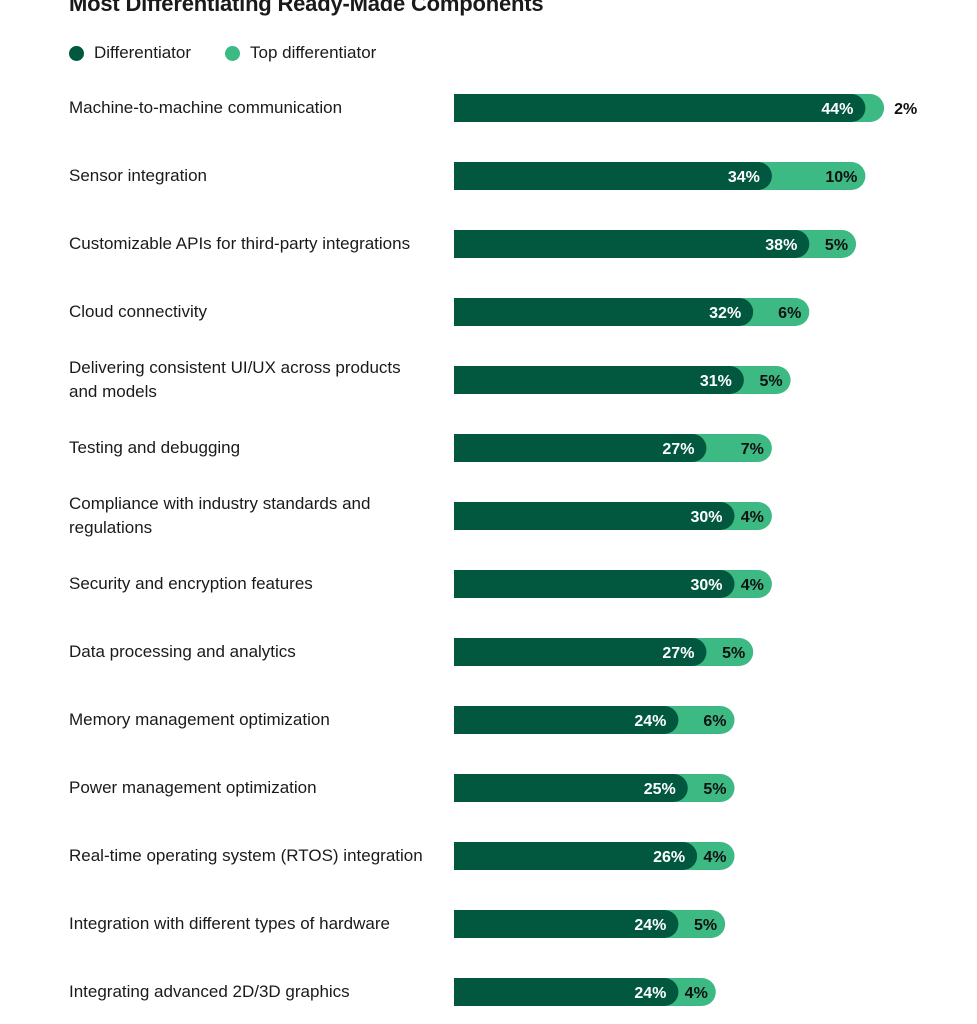 The image size is (977, 1024). I want to click on category-label: Cloud connectivity, so click(138, 311).